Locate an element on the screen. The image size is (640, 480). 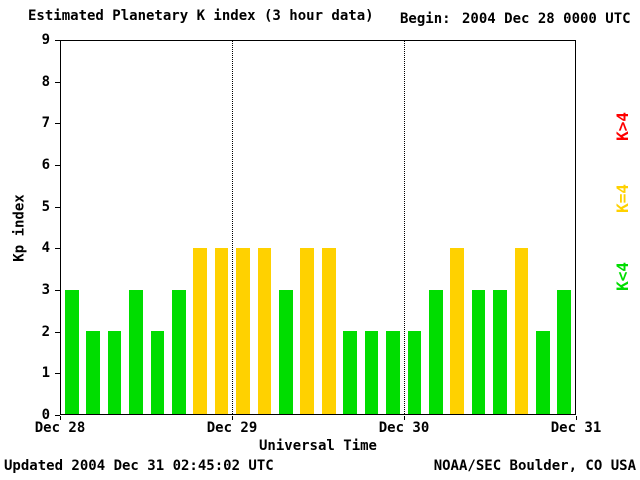
legend-k-above-4: K>4 is located at coordinates (622, 126).